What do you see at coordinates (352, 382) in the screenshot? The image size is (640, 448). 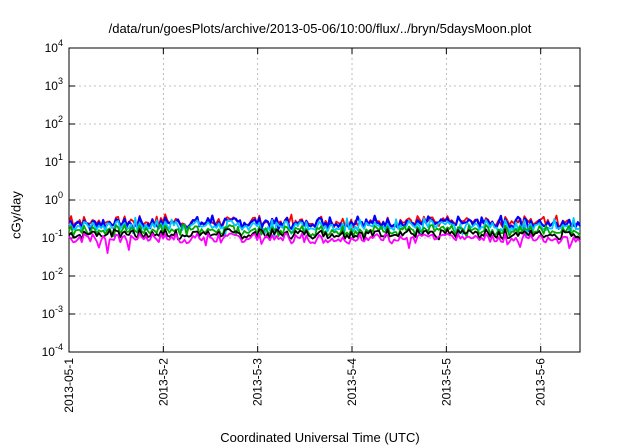 I see `x-tick-label: 2013-5-4` at bounding box center [352, 382].